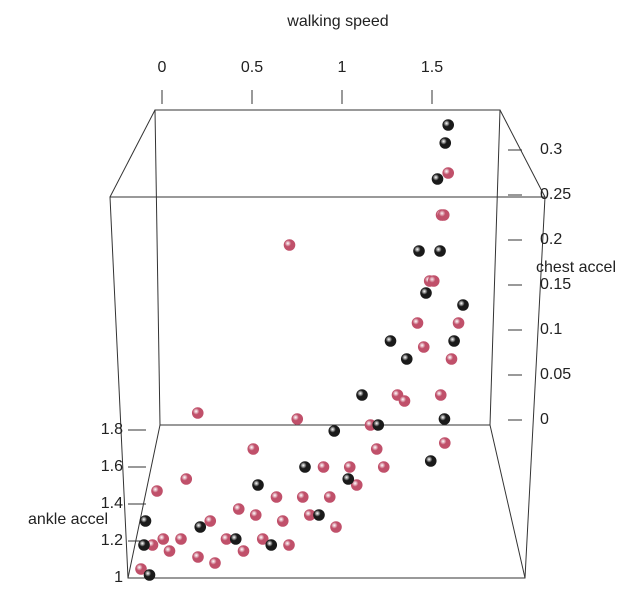 The width and height of the screenshot is (633, 591). Describe the element at coordinates (544, 419) in the screenshot. I see `z-tick-label: 0` at that location.